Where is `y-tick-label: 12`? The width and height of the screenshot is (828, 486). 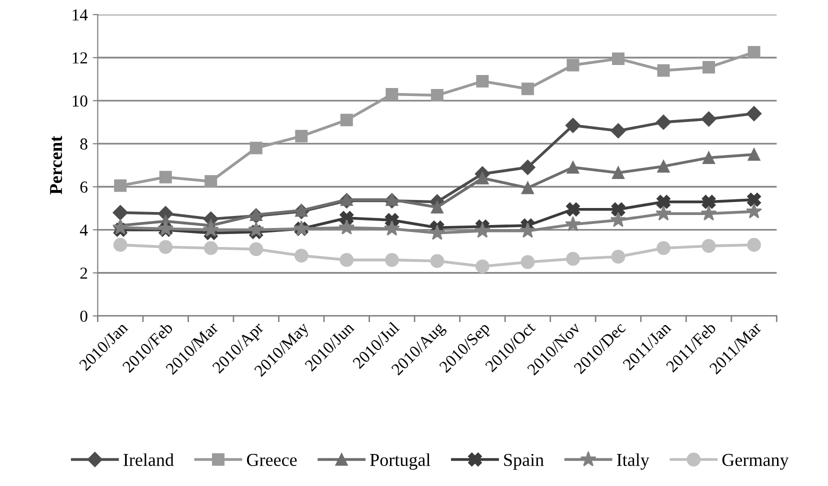
y-tick-label: 12 is located at coordinates (80, 58).